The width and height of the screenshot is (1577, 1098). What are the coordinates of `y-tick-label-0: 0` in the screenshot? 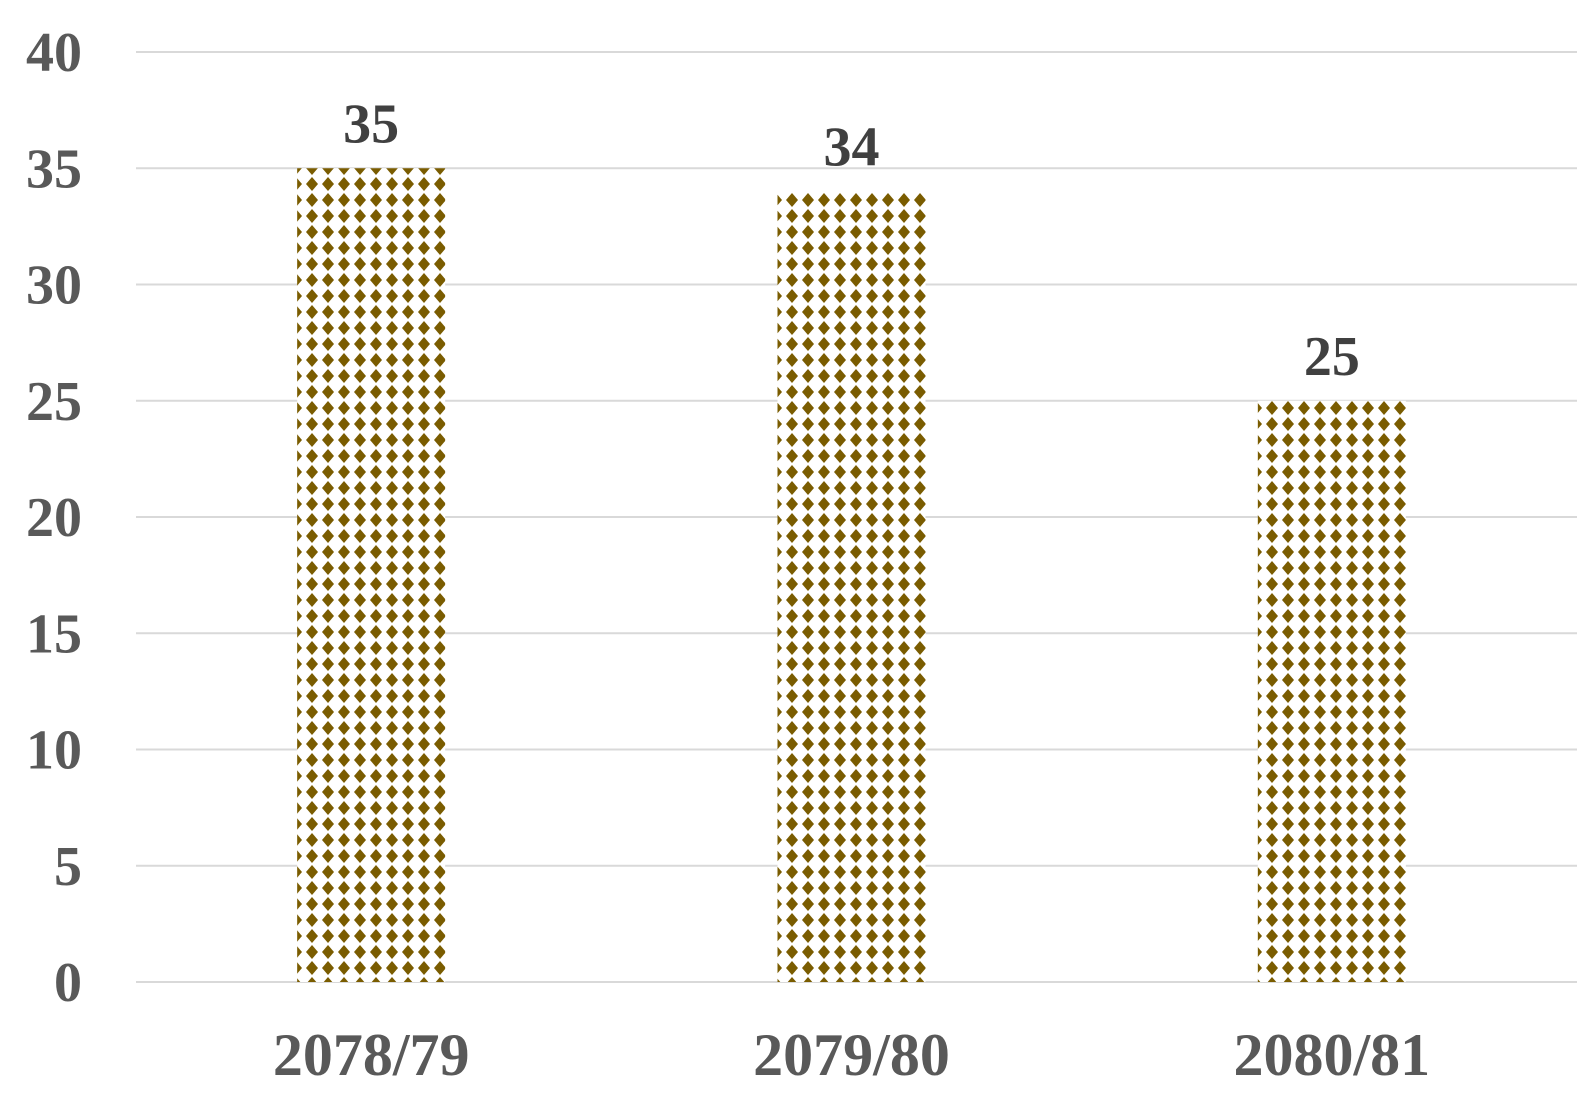 It's located at (68, 983).